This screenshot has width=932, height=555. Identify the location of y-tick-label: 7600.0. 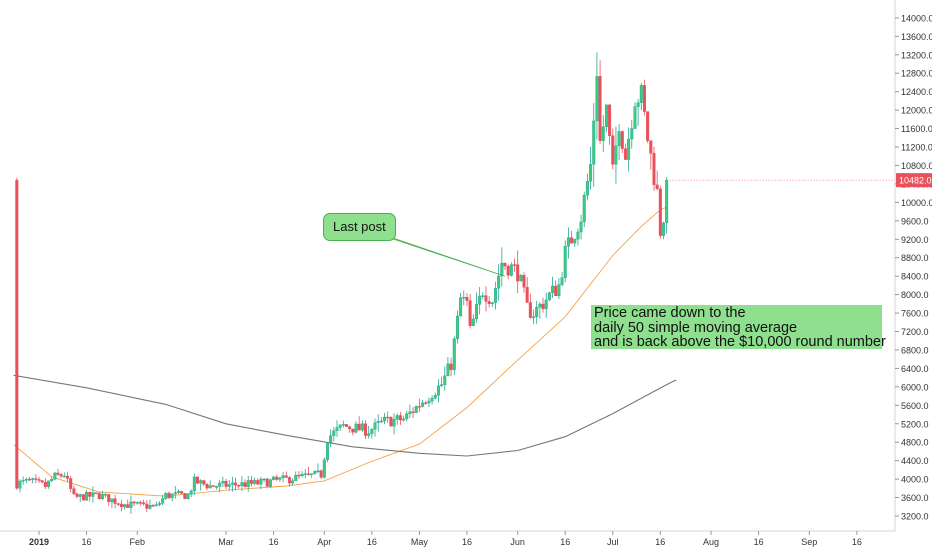
(915, 314).